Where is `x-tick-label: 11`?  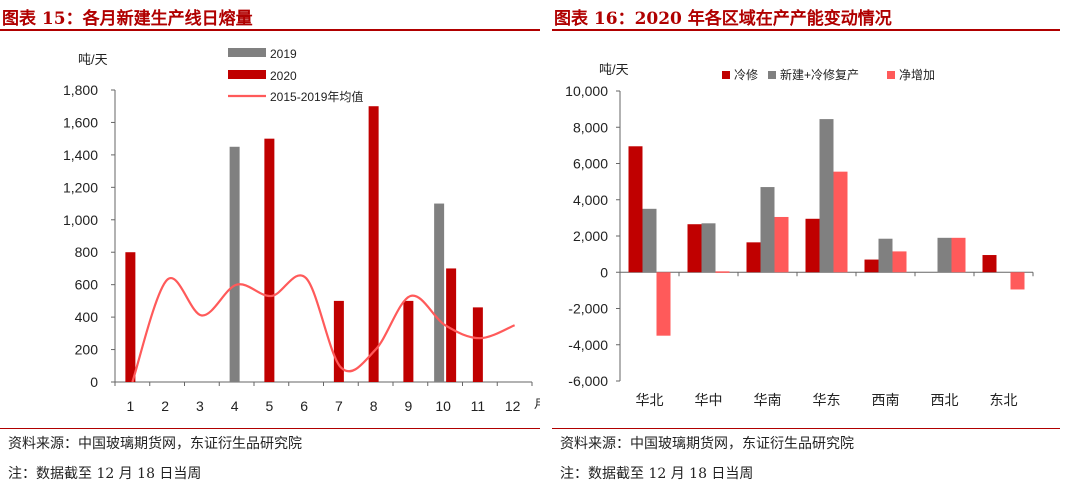
x-tick-label: 11 is located at coordinates (478, 406).